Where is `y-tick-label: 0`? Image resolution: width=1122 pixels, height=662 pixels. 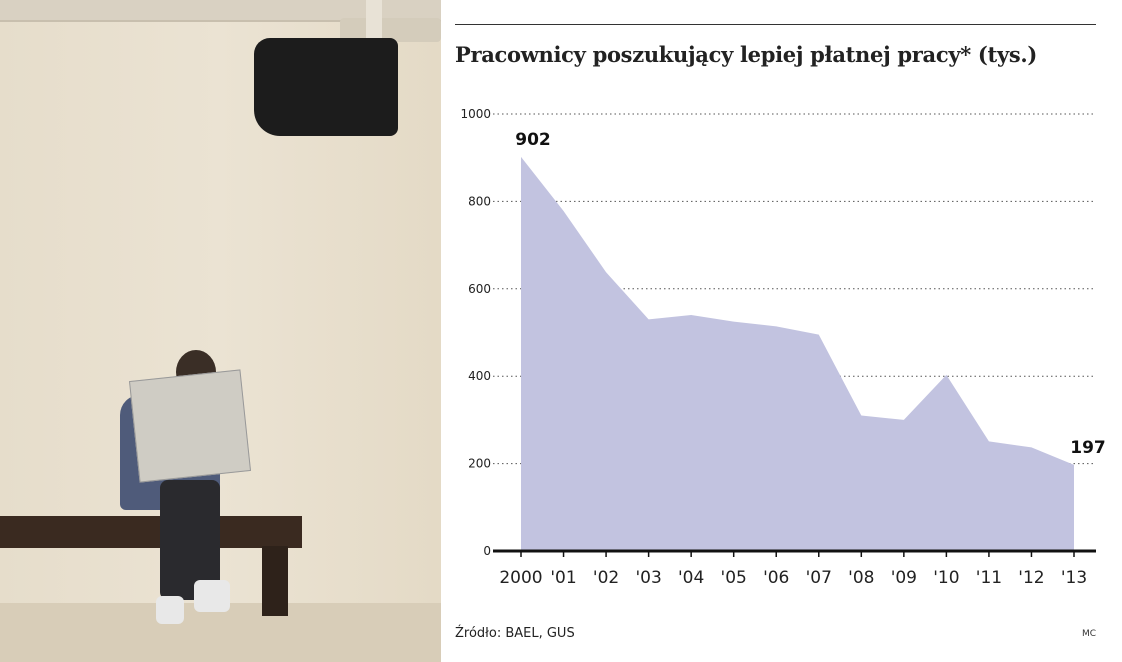 y-tick-label: 0 is located at coordinates (487, 551).